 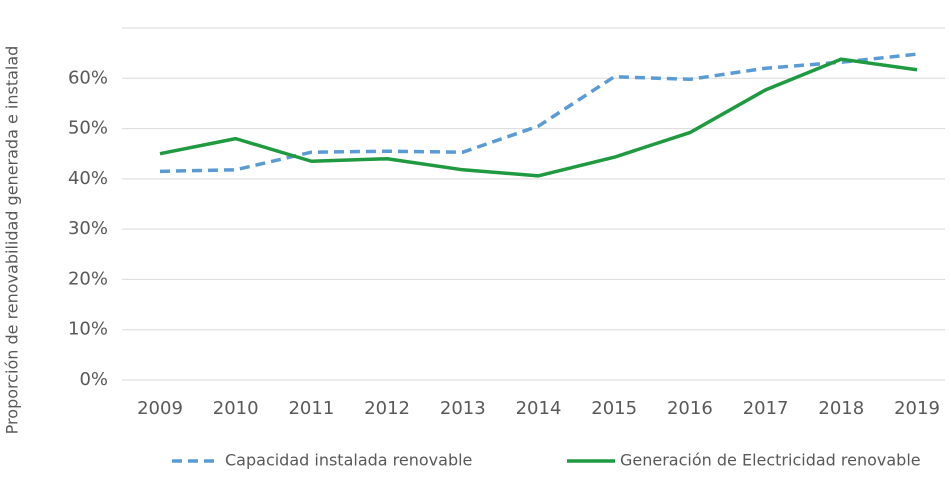 What do you see at coordinates (770, 460) in the screenshot?
I see `legend-label: Generación de Electricidad renovable` at bounding box center [770, 460].